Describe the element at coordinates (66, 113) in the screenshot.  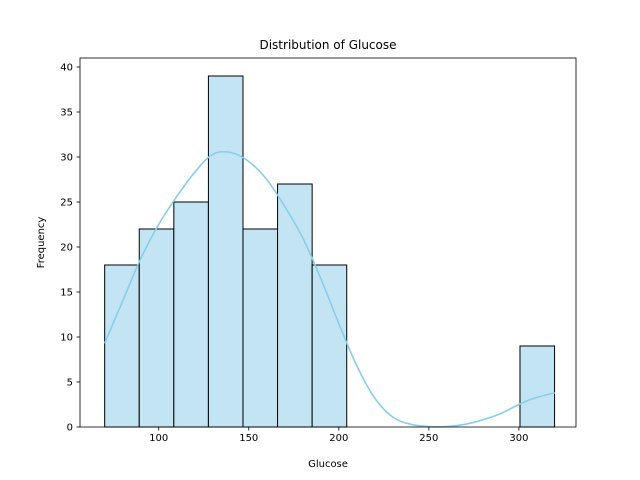
I see `y-tick-label-35: 35` at that location.